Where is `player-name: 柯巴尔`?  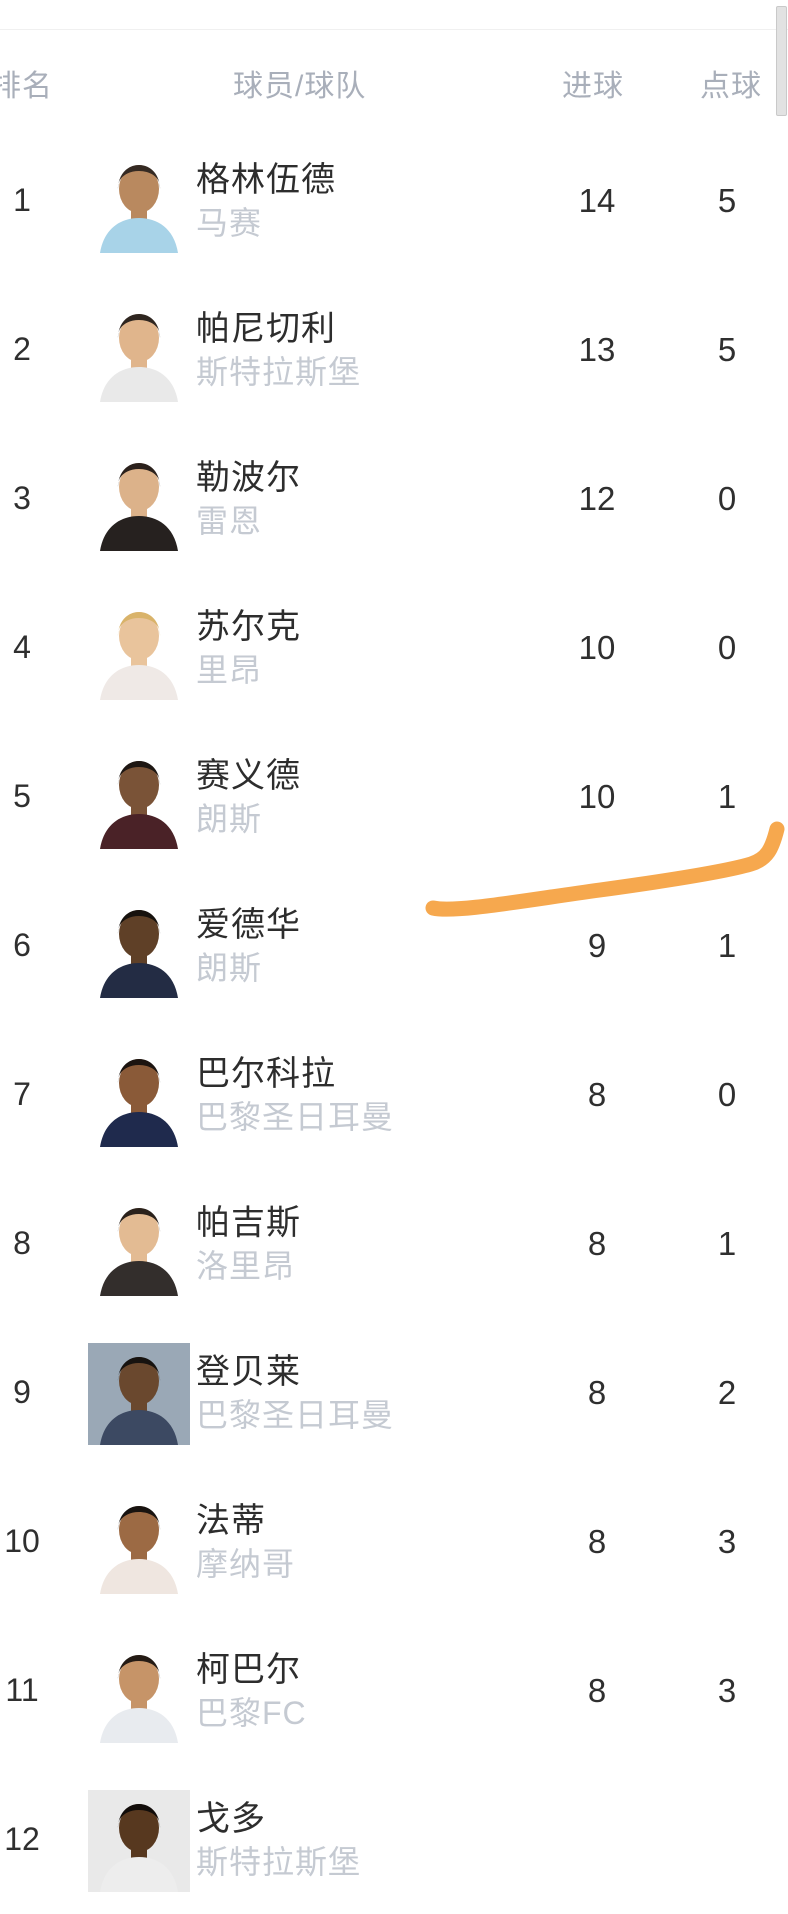
player-name: 柯巴尔 is located at coordinates (248, 1669).